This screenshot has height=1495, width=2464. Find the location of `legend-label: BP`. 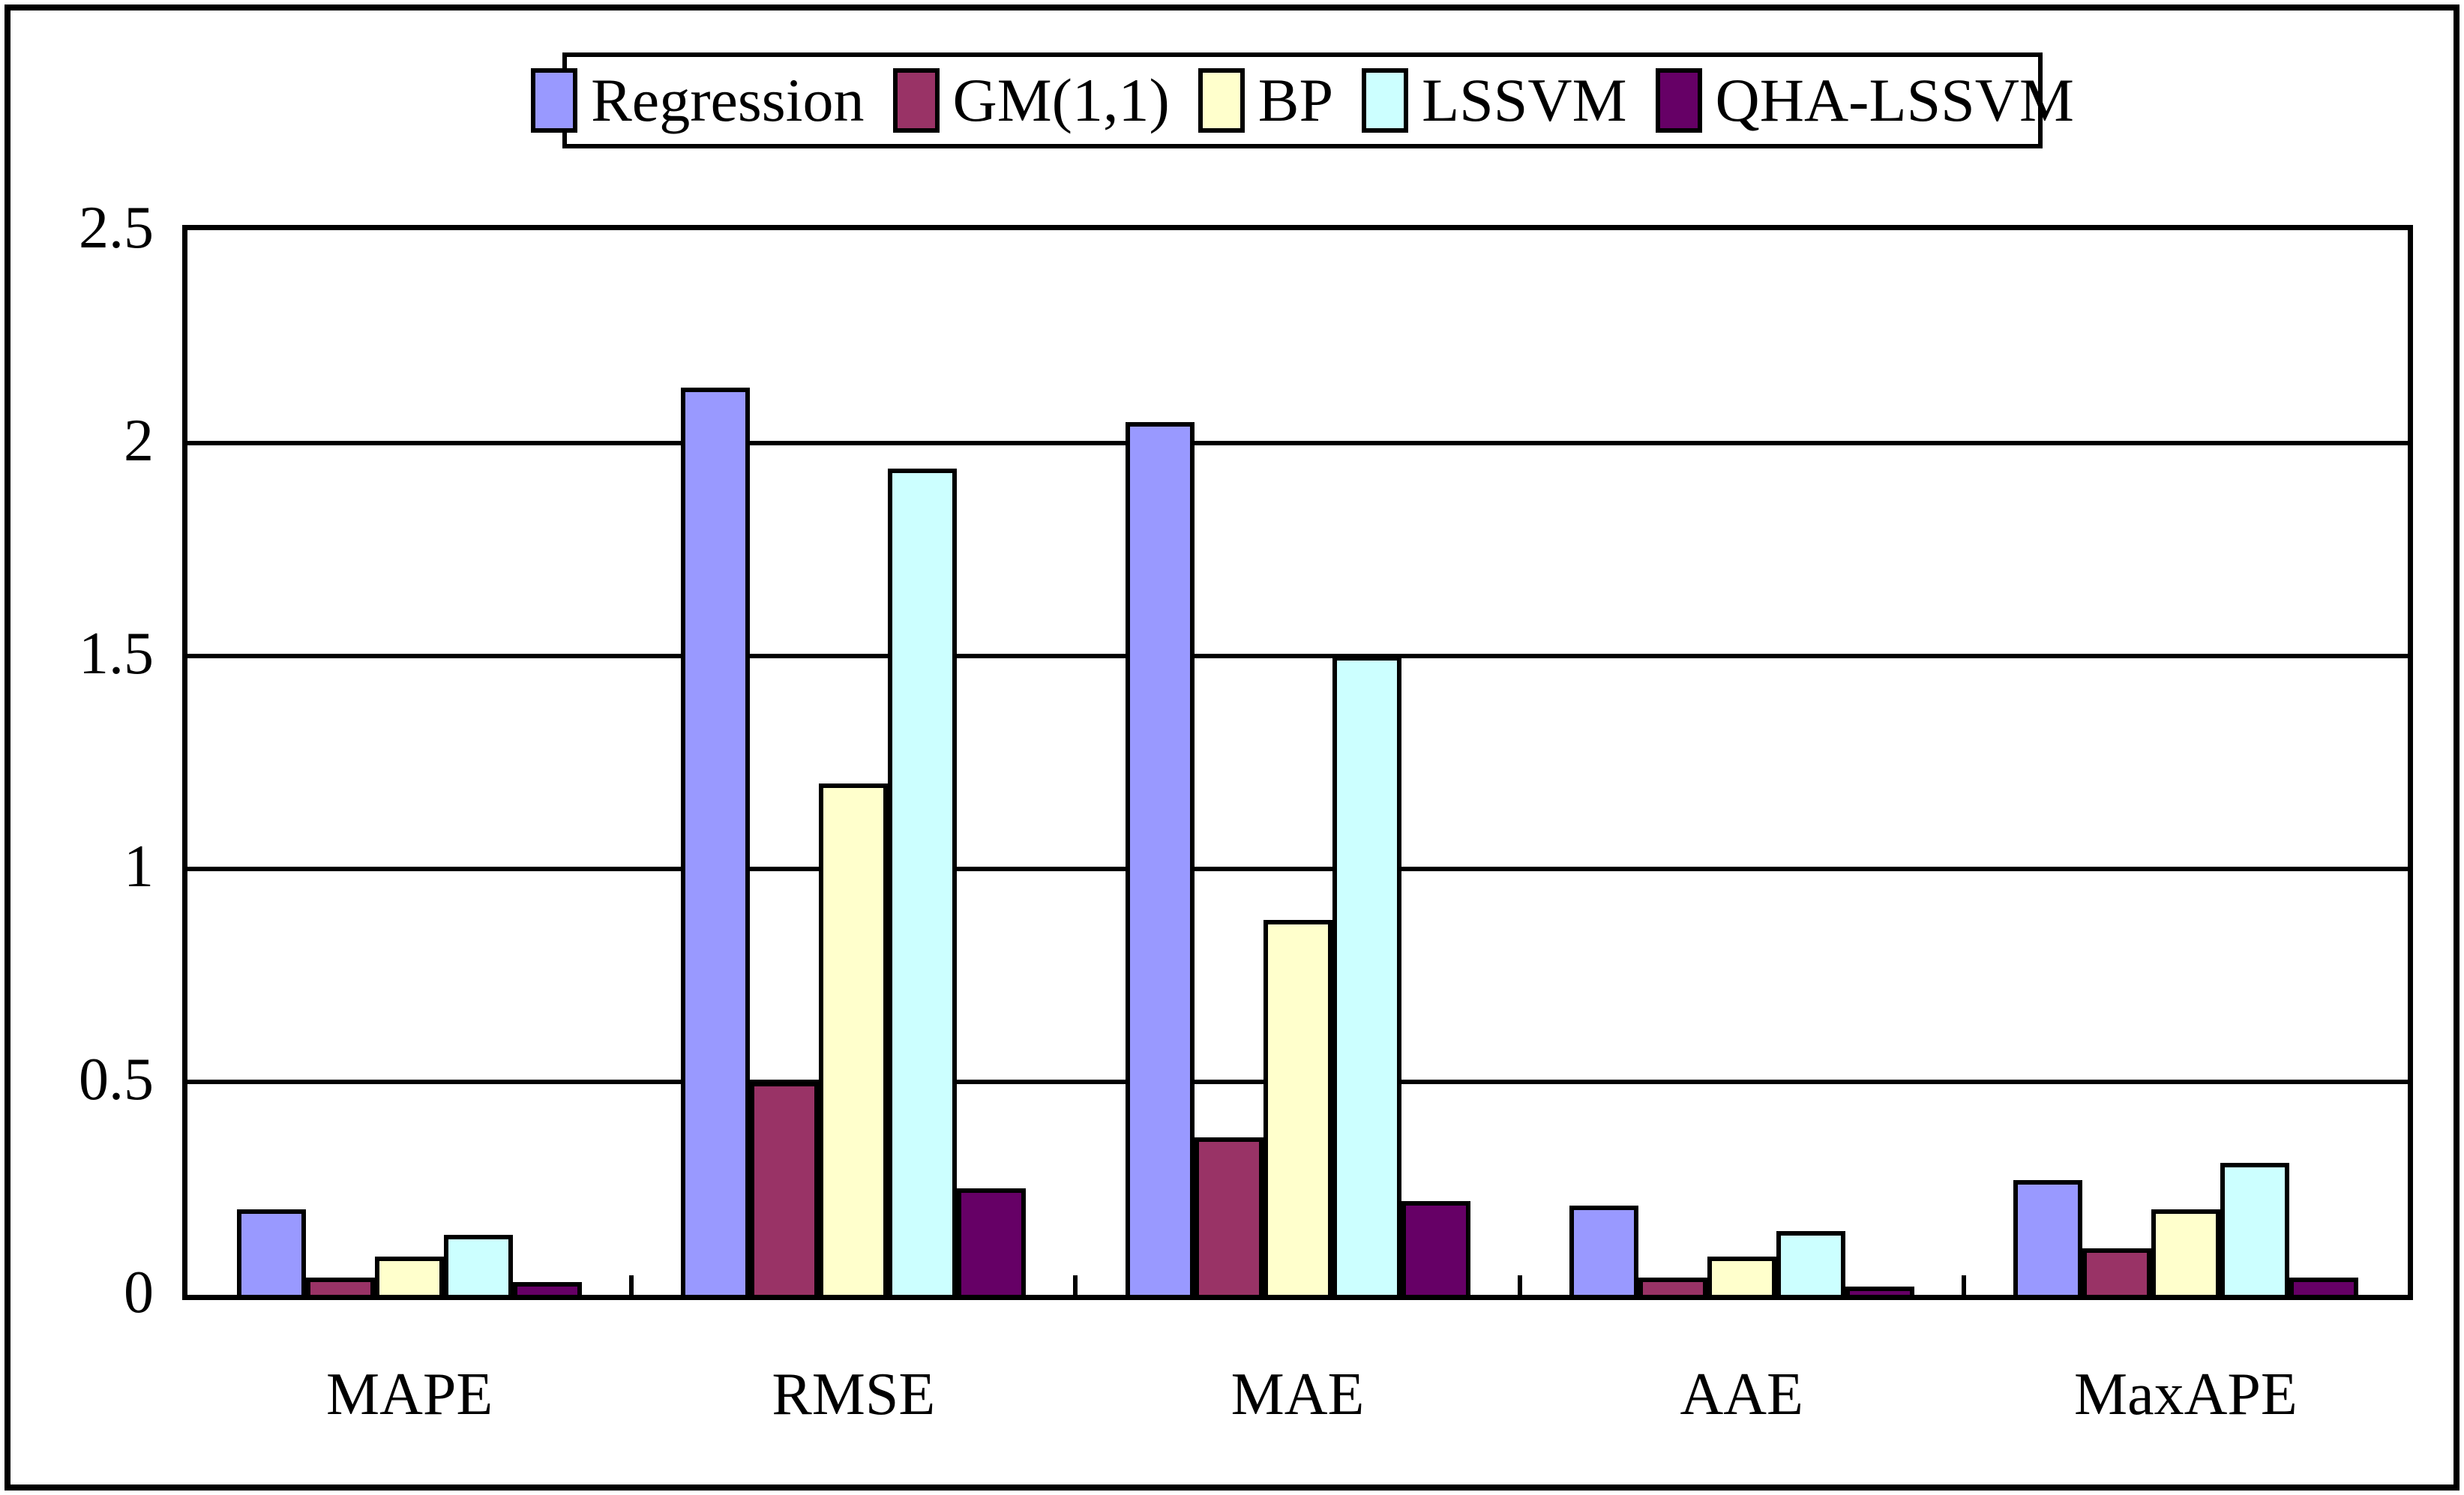

legend-label: BP is located at coordinates (1295, 100).